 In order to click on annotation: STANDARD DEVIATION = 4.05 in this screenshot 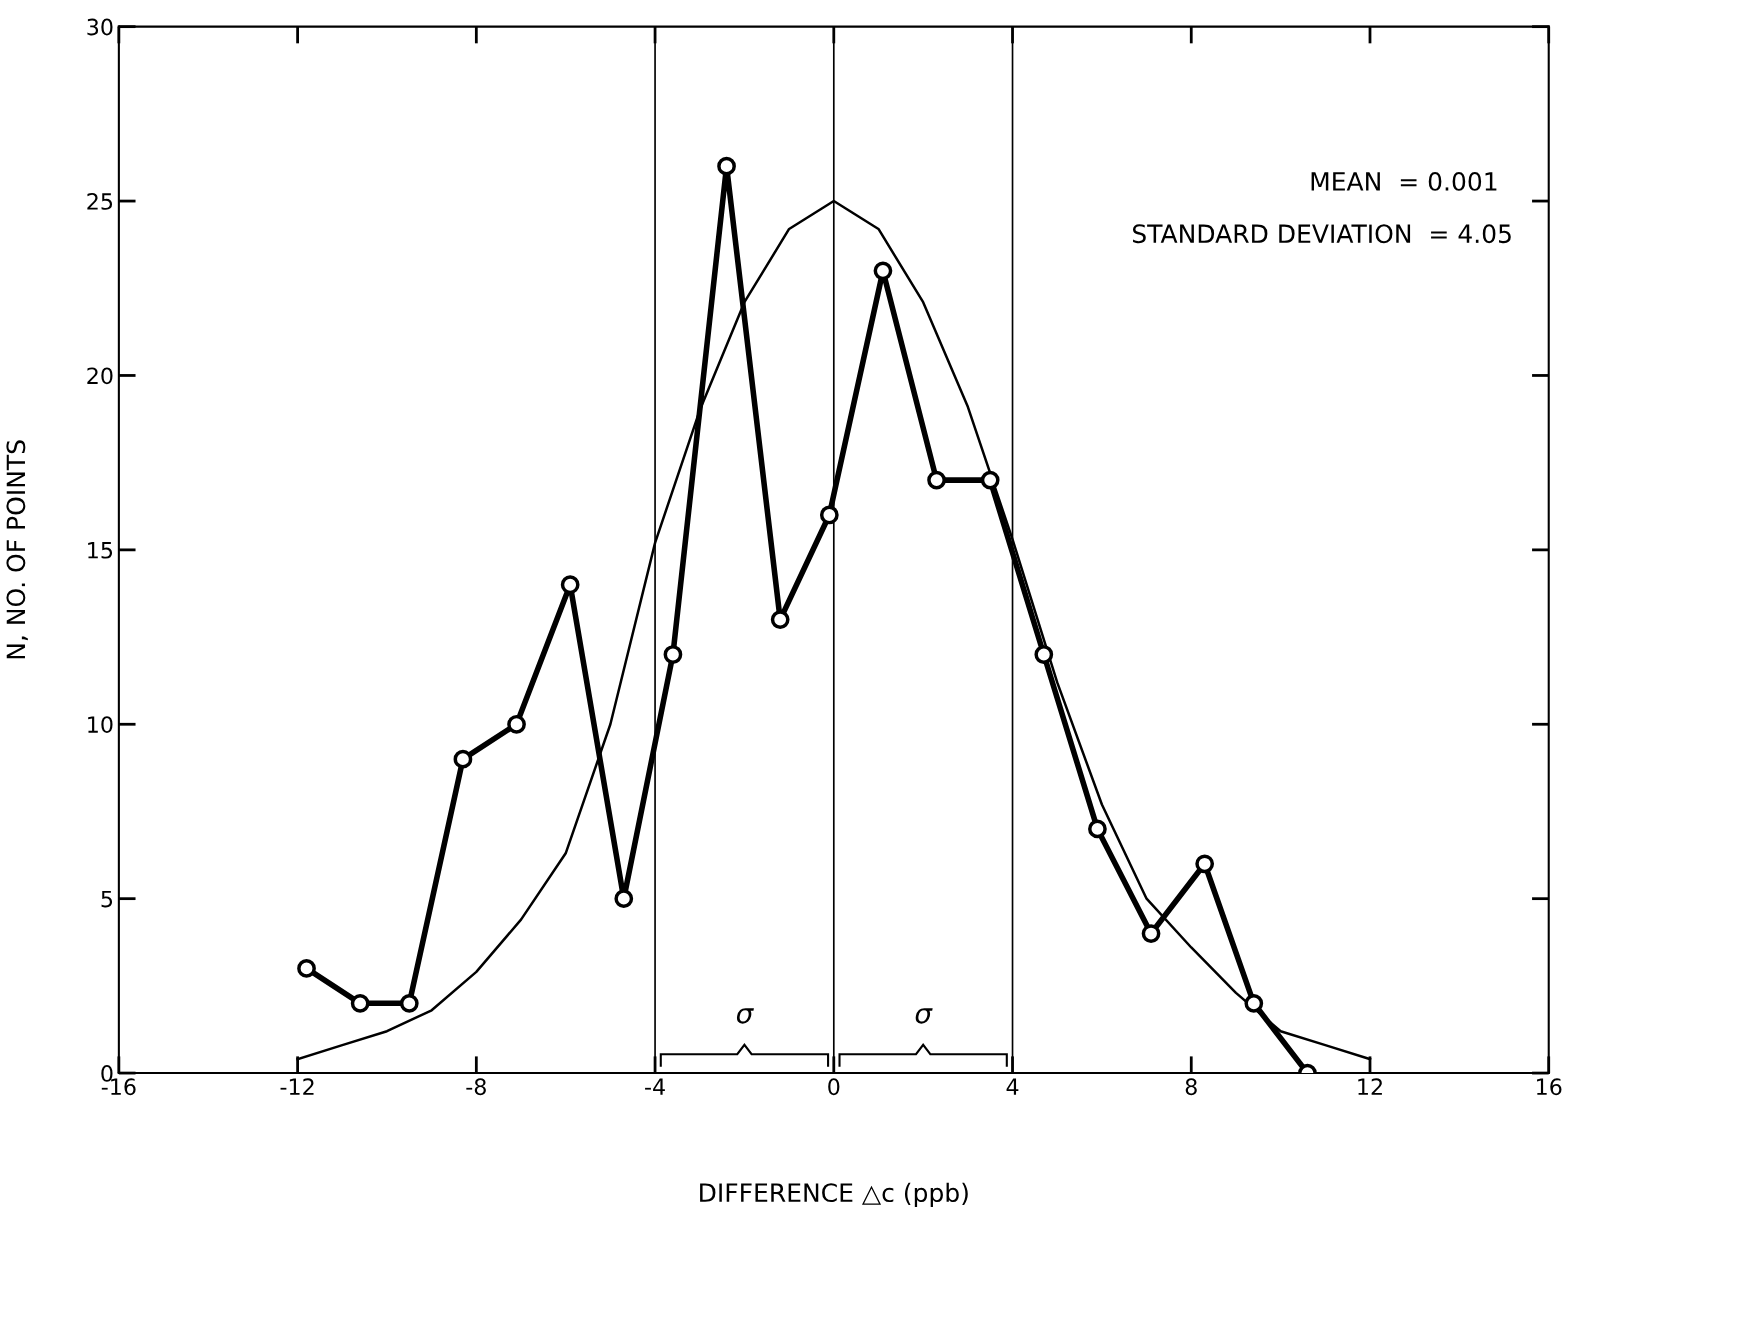, I will do `click(1321, 234)`.